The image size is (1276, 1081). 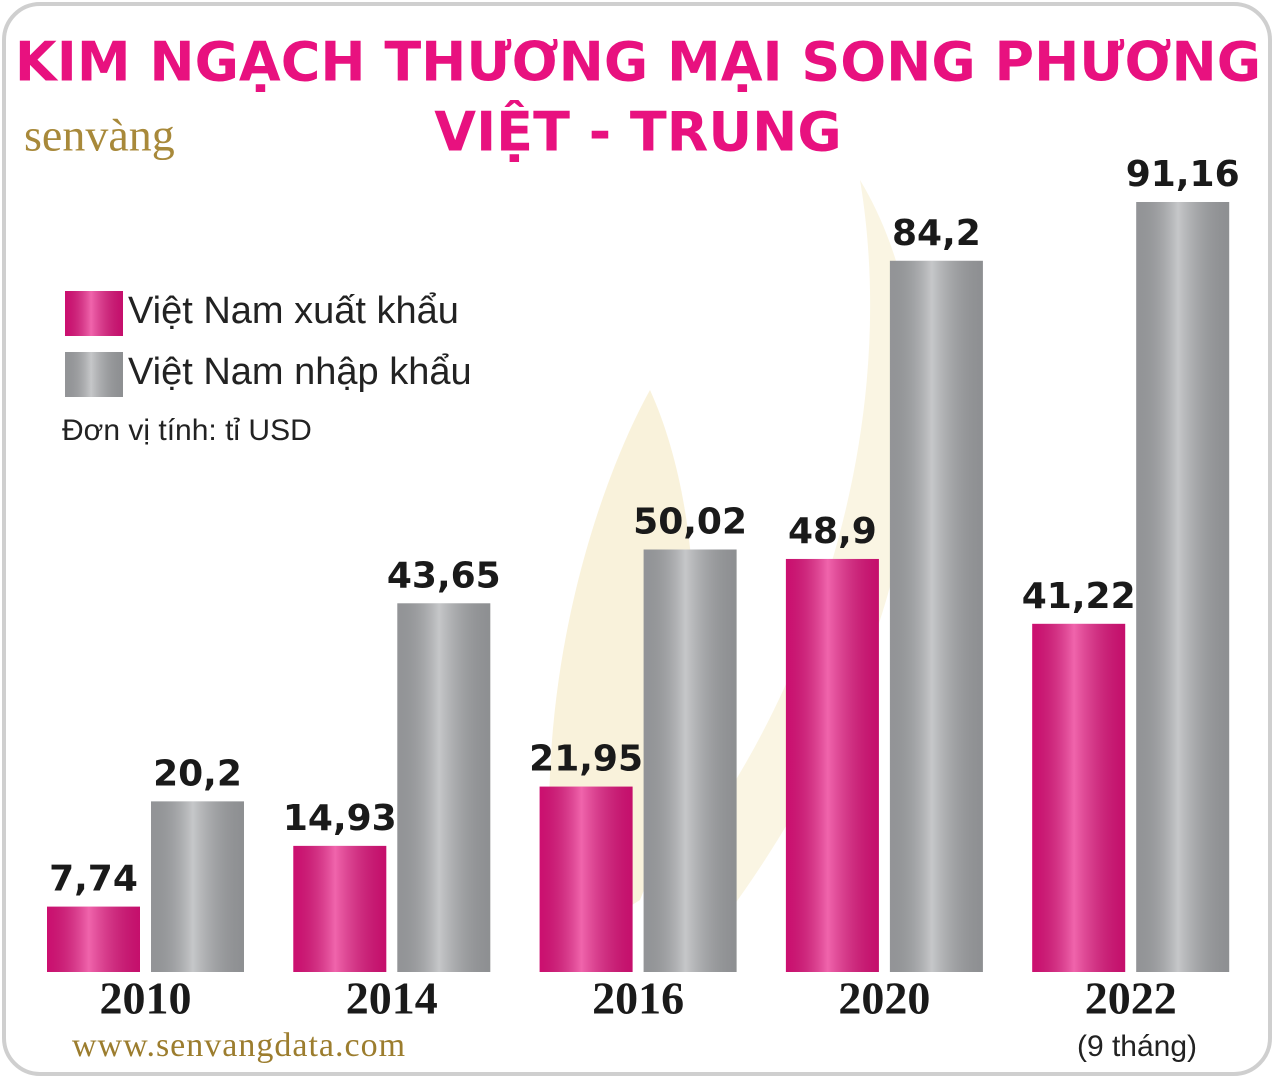 I want to click on value-label: 20,2, so click(x=197, y=773).